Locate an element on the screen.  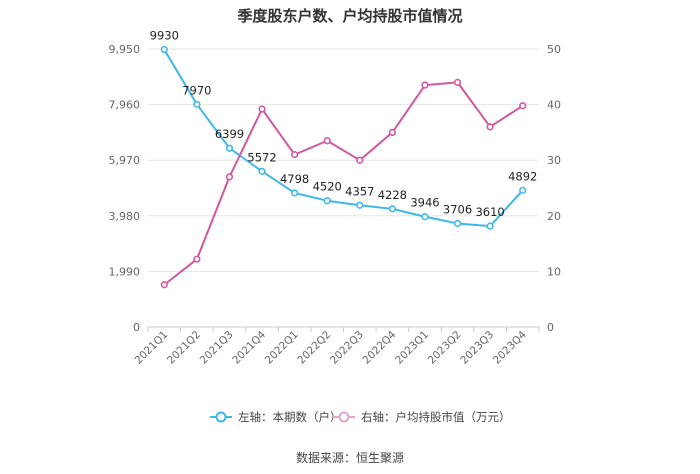
legend-left-marker-icon is located at coordinates (221, 417).